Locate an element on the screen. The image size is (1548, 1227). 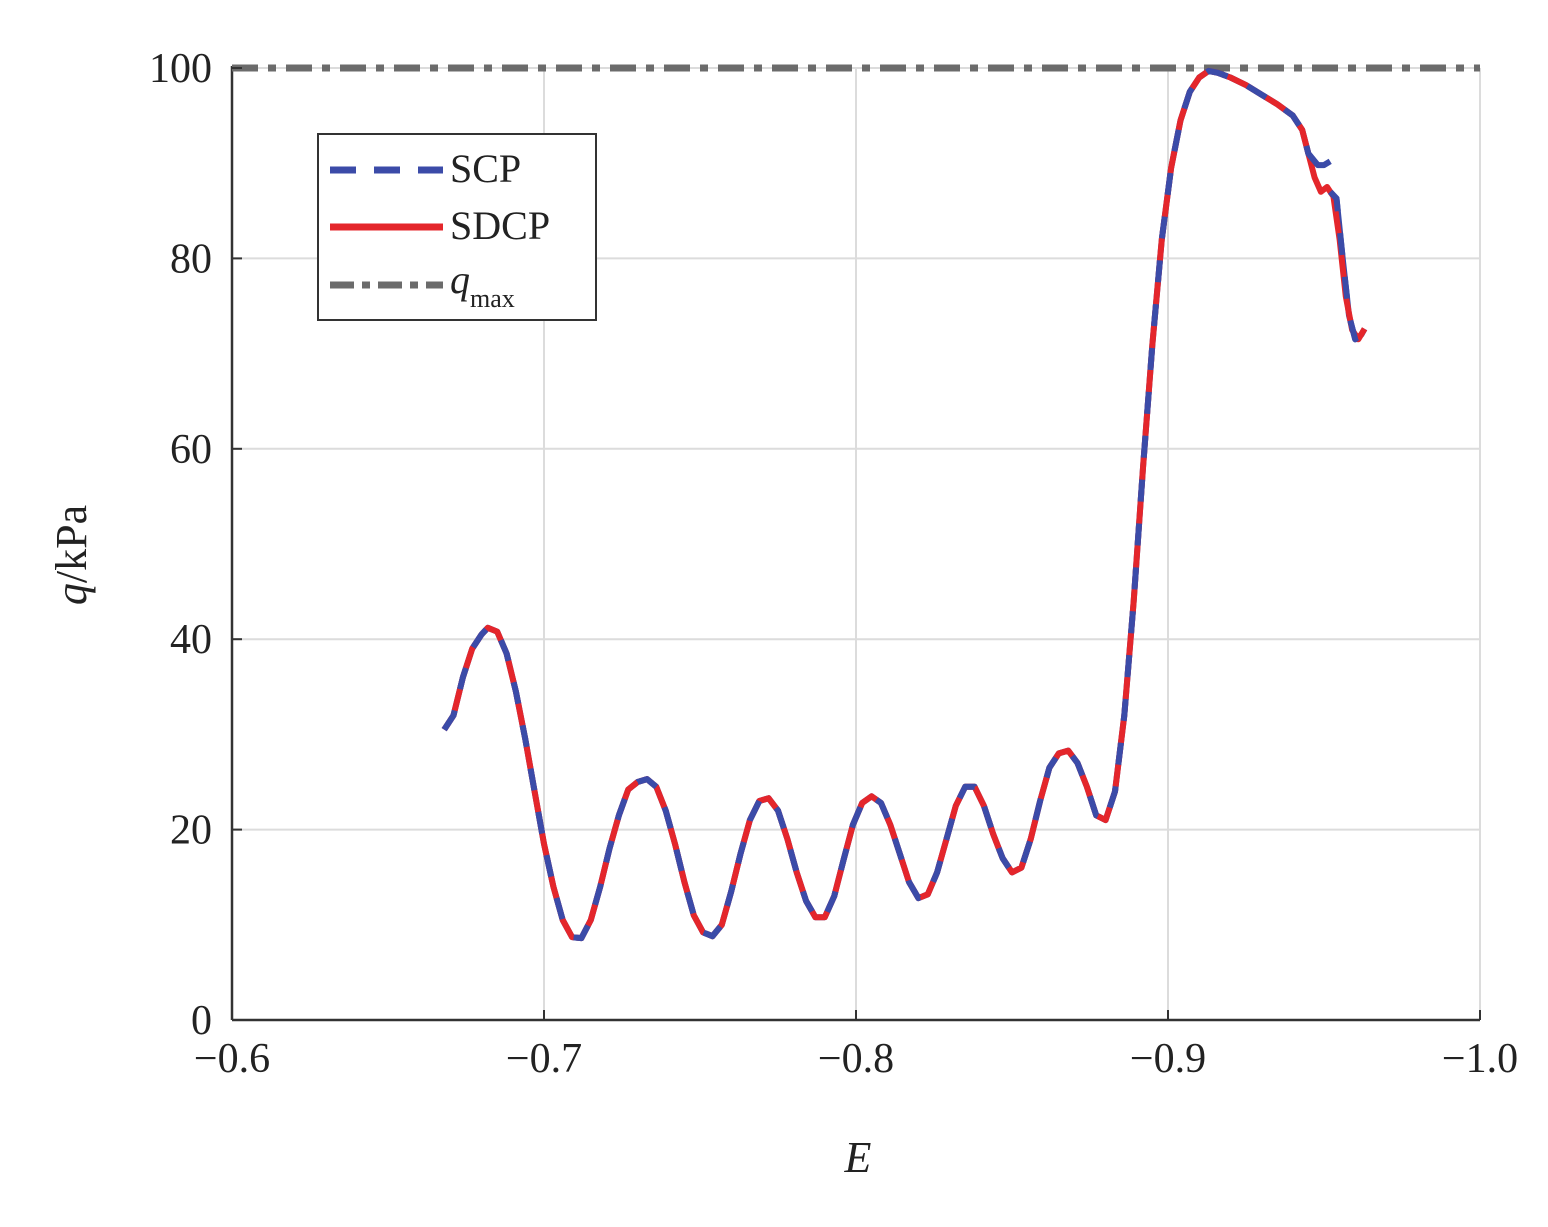
x-tick-label: −0.8 is located at coordinates (856, 1059).